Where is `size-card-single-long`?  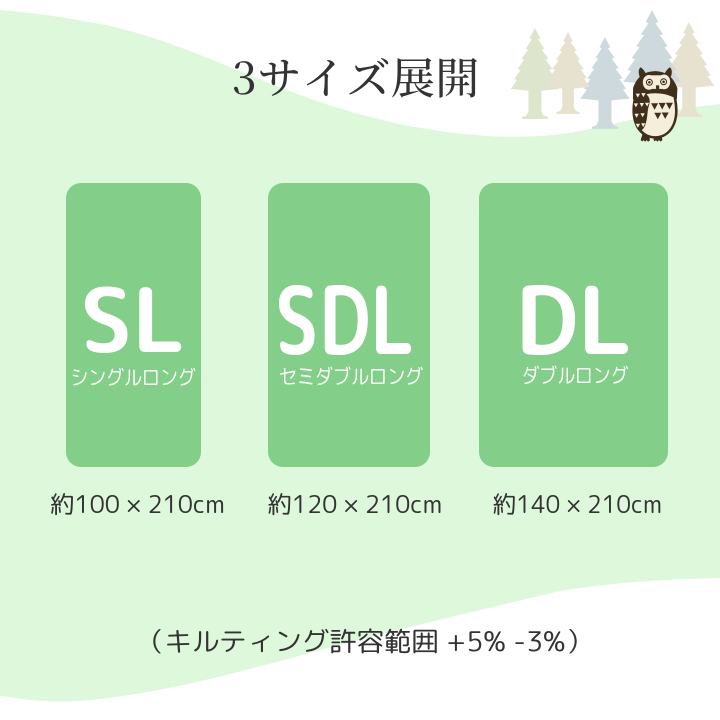 size-card-single-long is located at coordinates (133, 325).